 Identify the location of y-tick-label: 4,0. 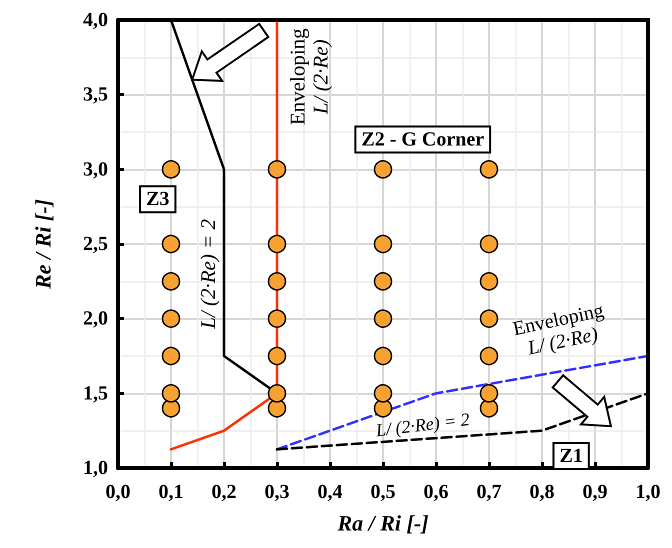
(95, 20).